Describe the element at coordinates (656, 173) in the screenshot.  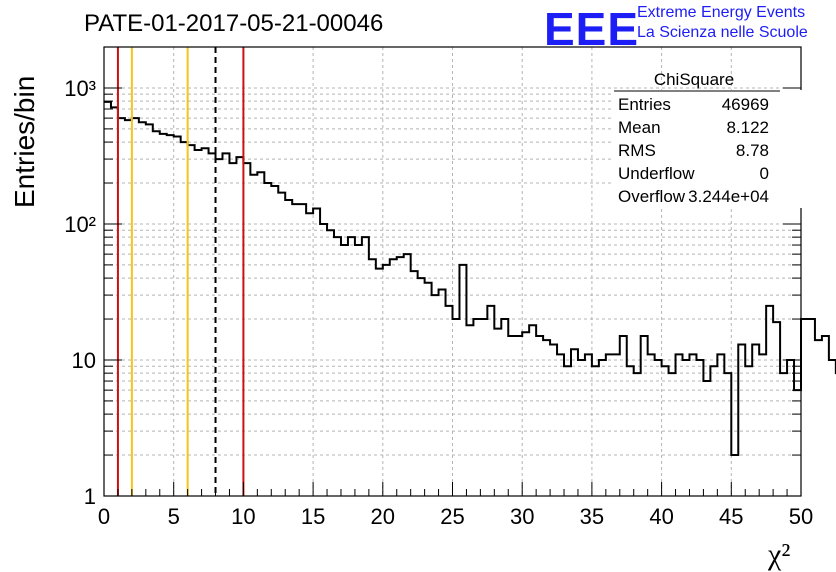
I see `stats-label: Underflow` at that location.